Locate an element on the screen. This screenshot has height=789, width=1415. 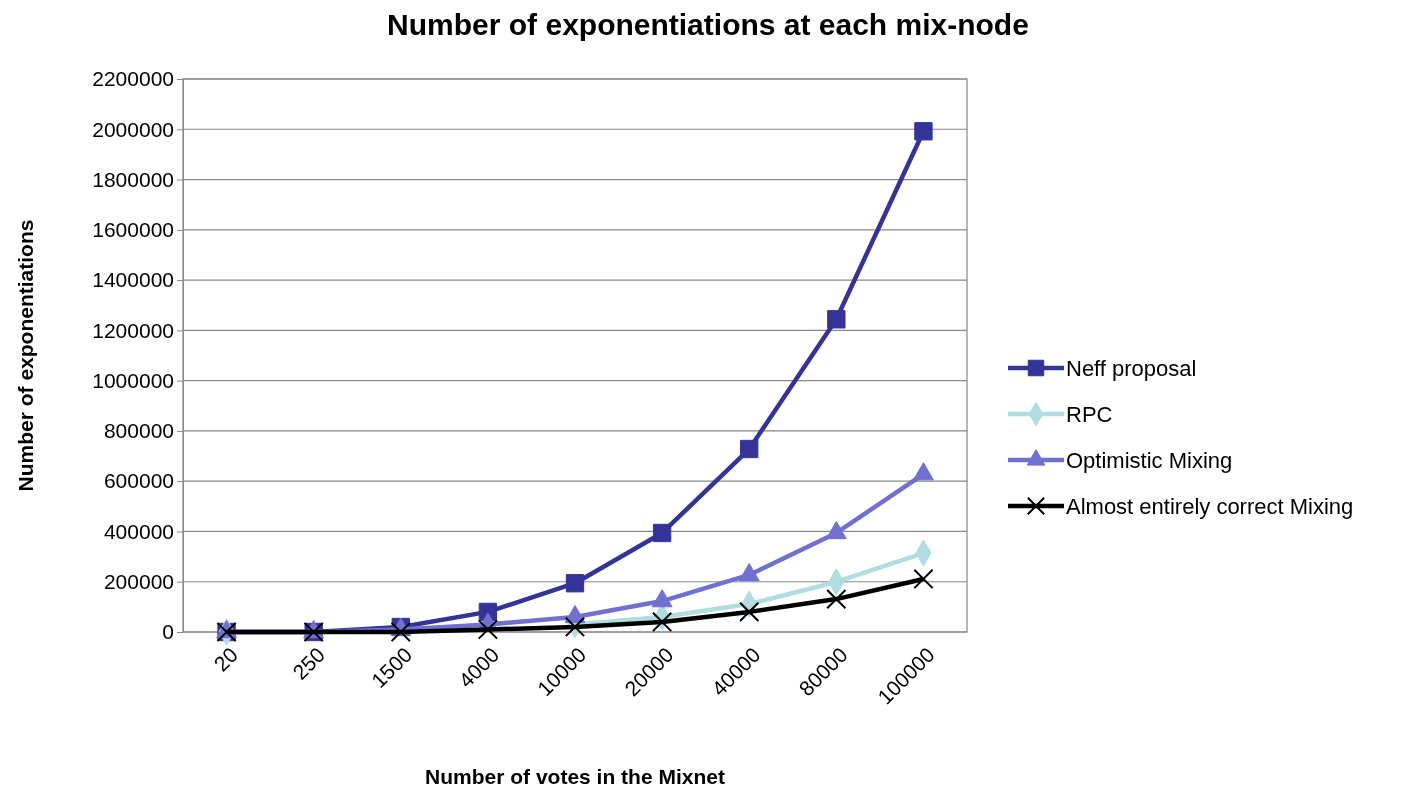
x-axis-title: Number of votes in the Mixnet is located at coordinates (575, 776).